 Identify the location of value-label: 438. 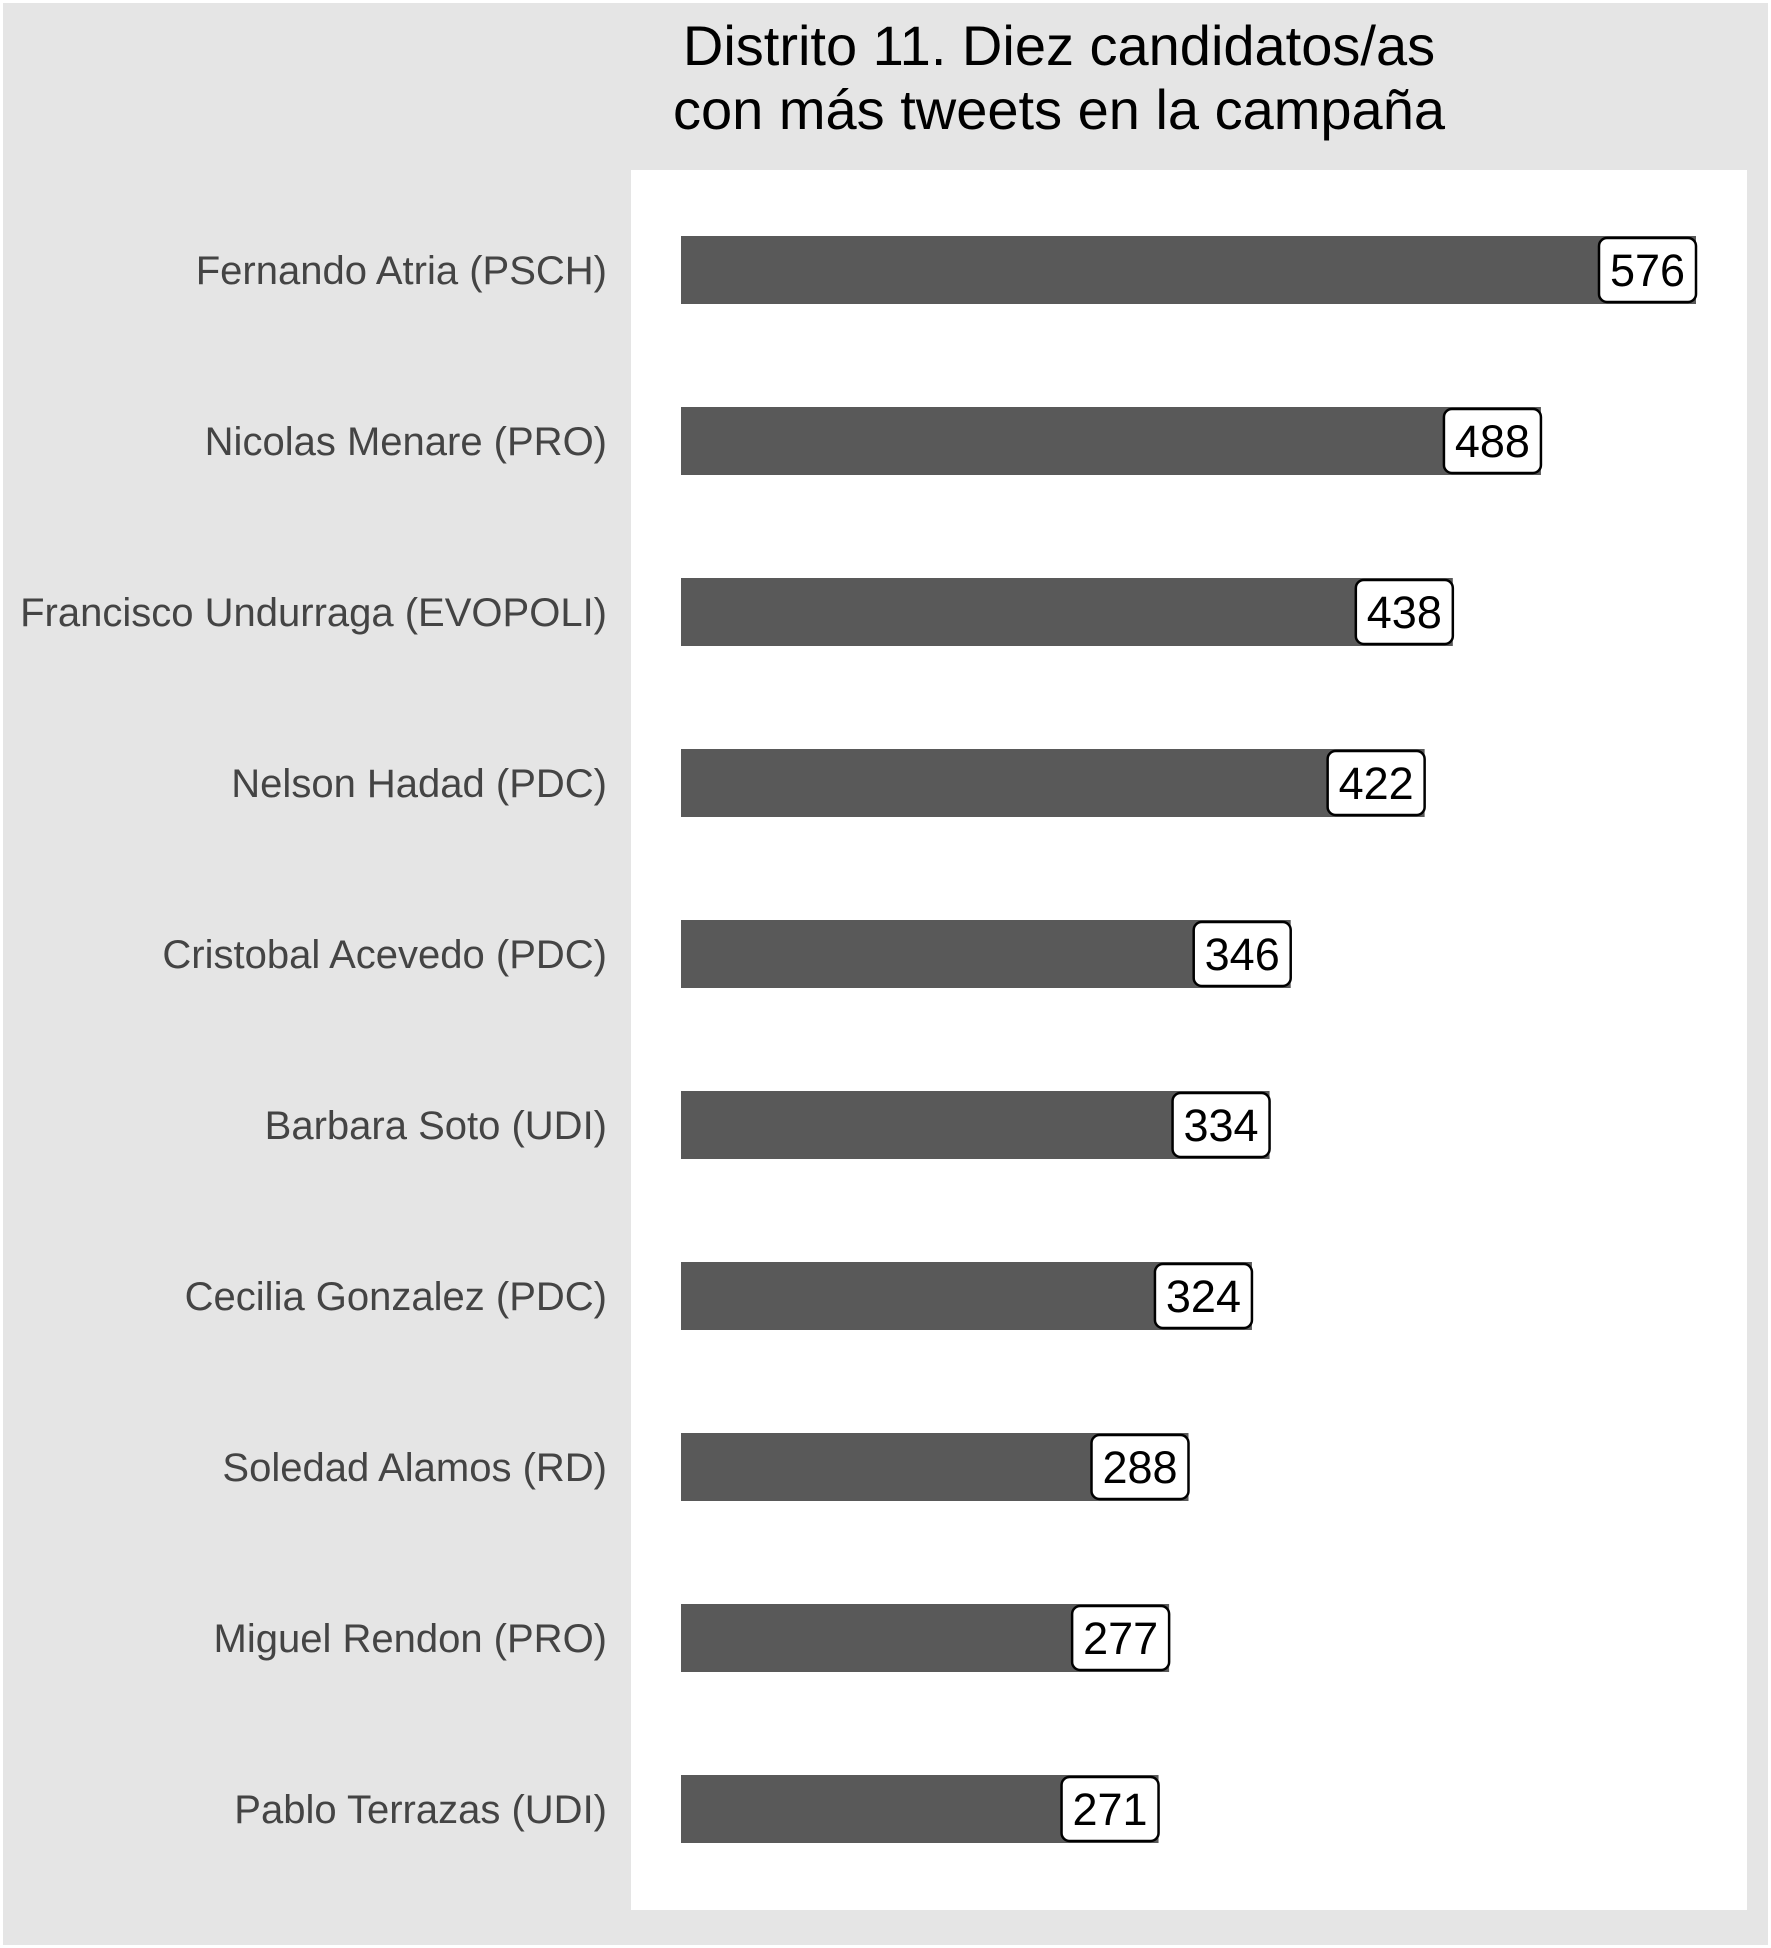
(1404, 612).